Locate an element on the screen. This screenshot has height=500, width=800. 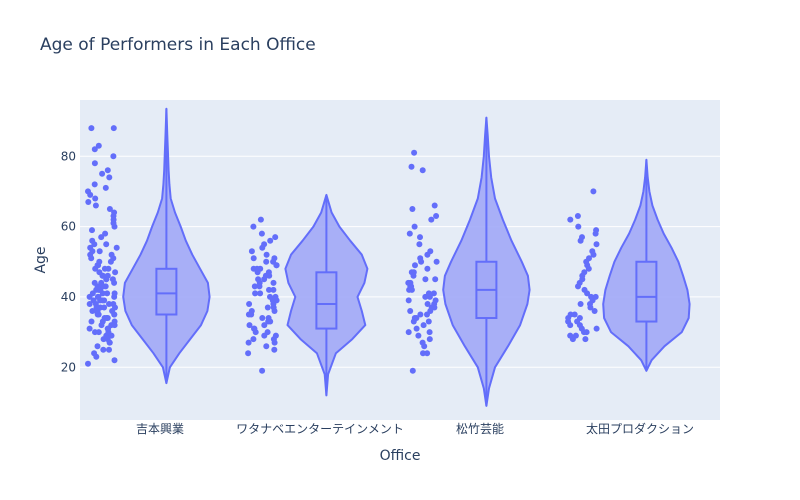
y-tick-label: 20 is located at coordinates (68, 367).